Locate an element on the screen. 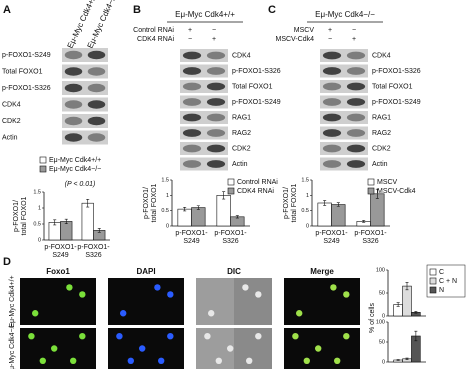 Image resolution: width=474 pixels, height=369 pixels. column-title: DAPI is located at coordinates (145, 271).